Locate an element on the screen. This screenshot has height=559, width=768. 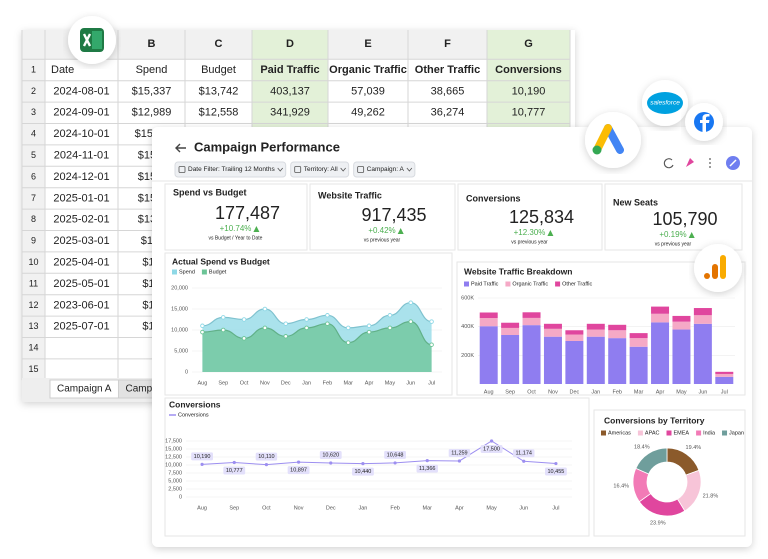
cell: 57,039 is located at coordinates (368, 91).